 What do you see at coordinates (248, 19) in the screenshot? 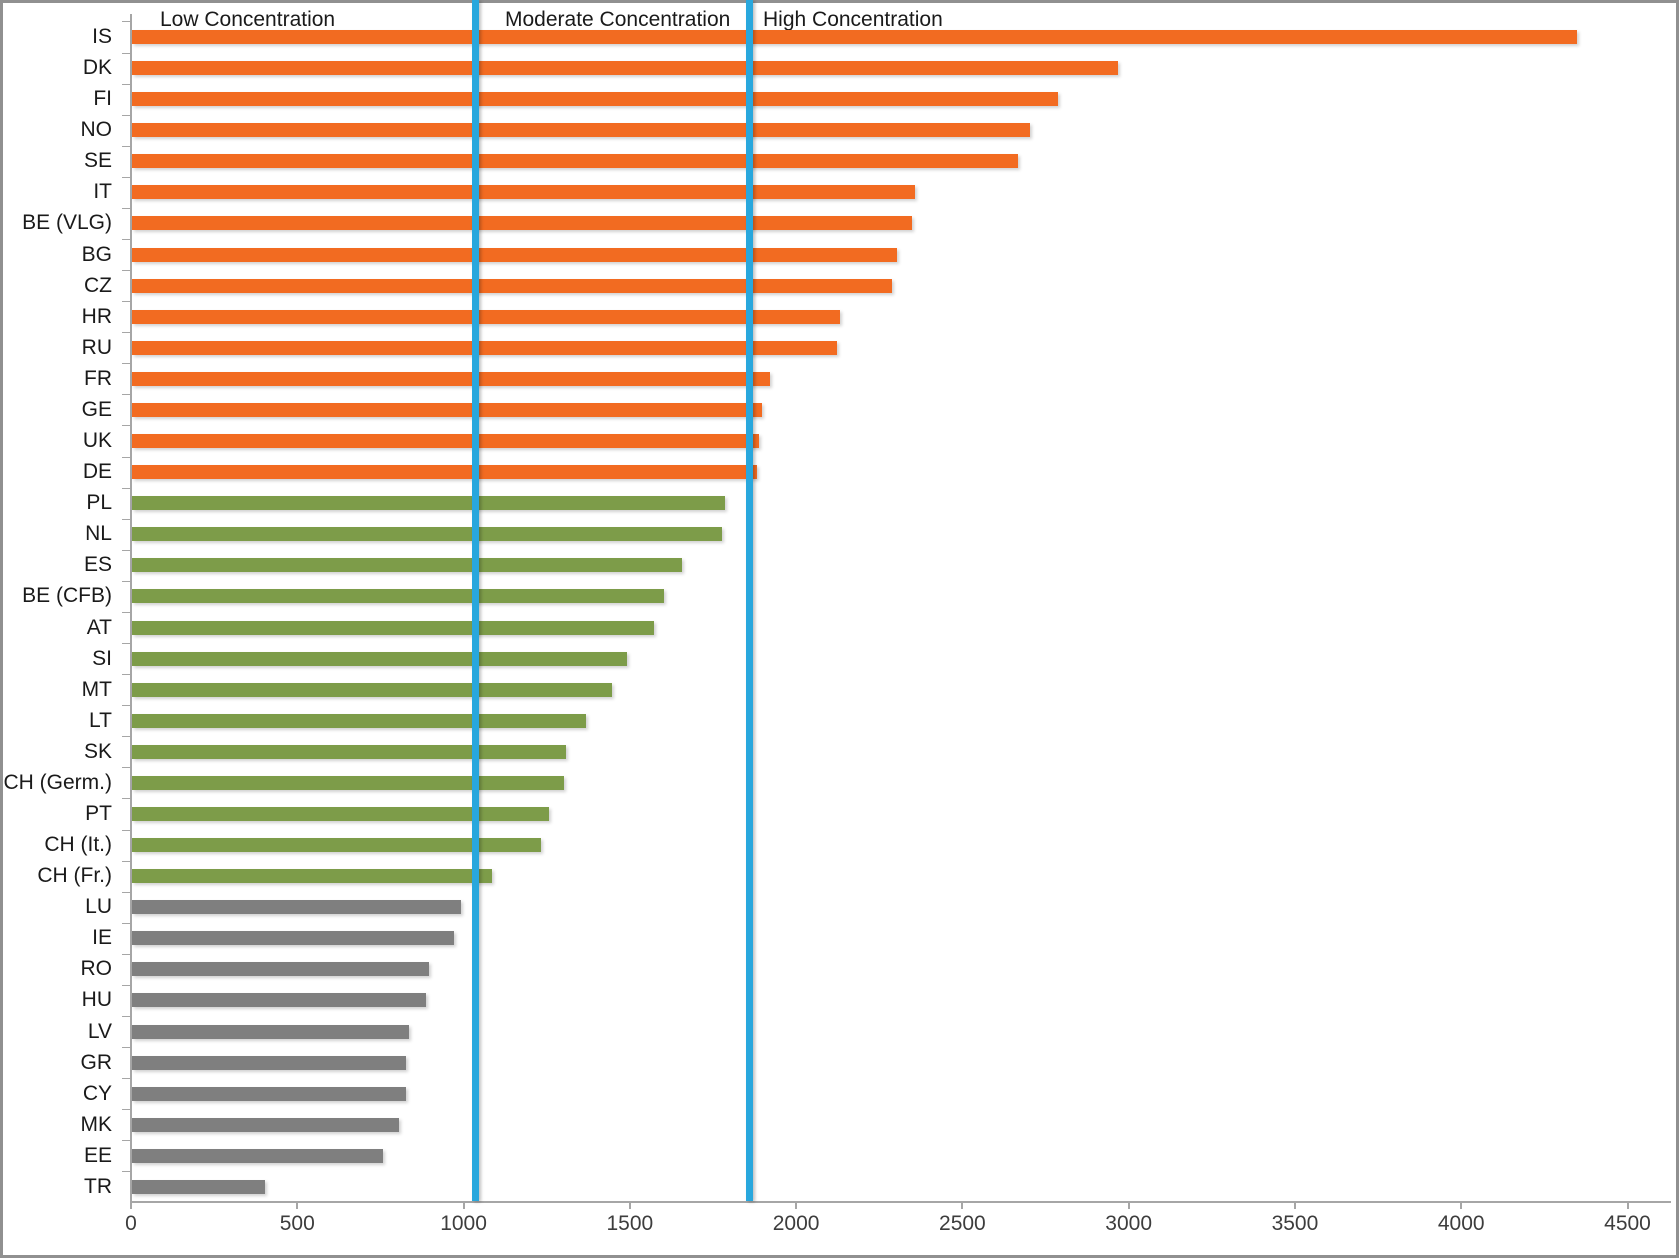
I see `zone-label-low: Low Concentration` at bounding box center [248, 19].